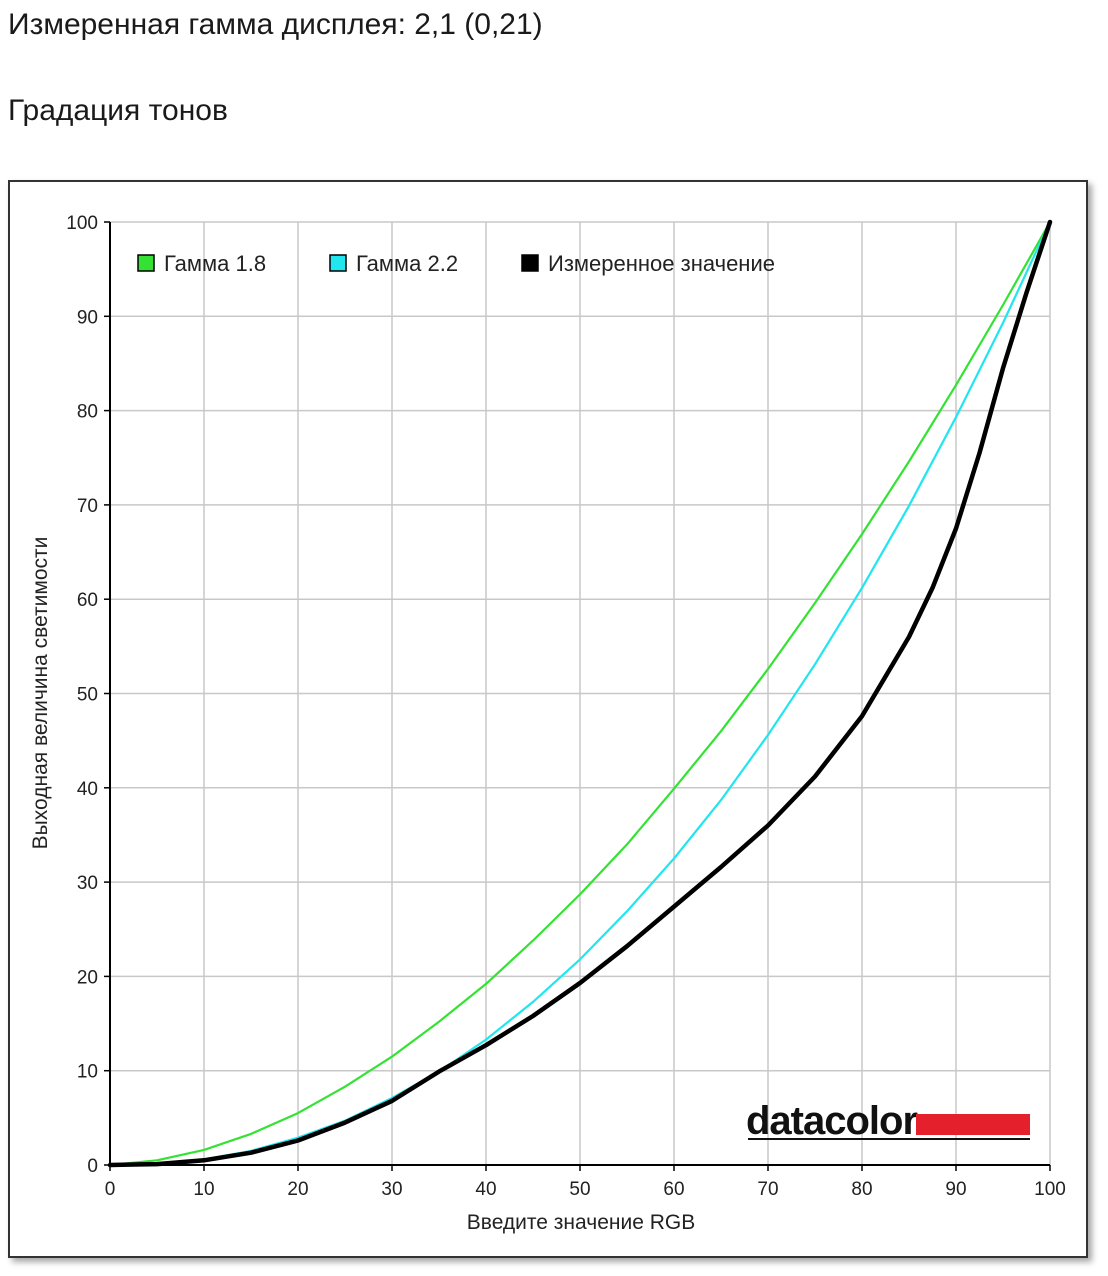  I want to click on y-tick-label: 70, so click(87, 506).